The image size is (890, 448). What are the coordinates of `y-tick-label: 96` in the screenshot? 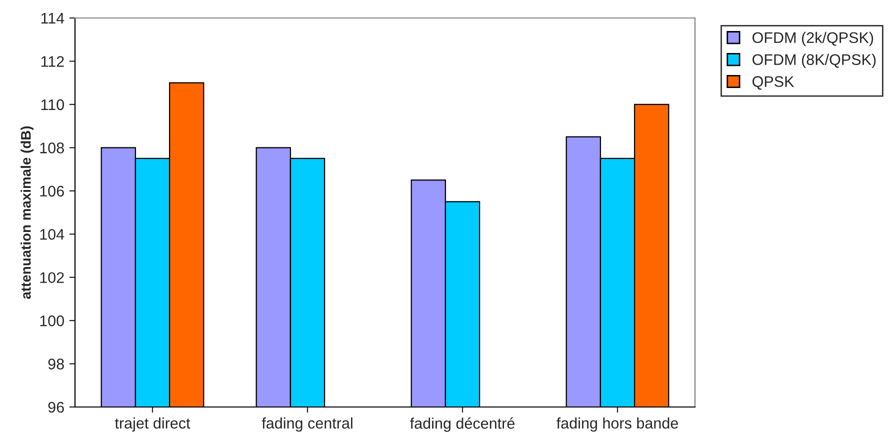 It's located at (56, 407).